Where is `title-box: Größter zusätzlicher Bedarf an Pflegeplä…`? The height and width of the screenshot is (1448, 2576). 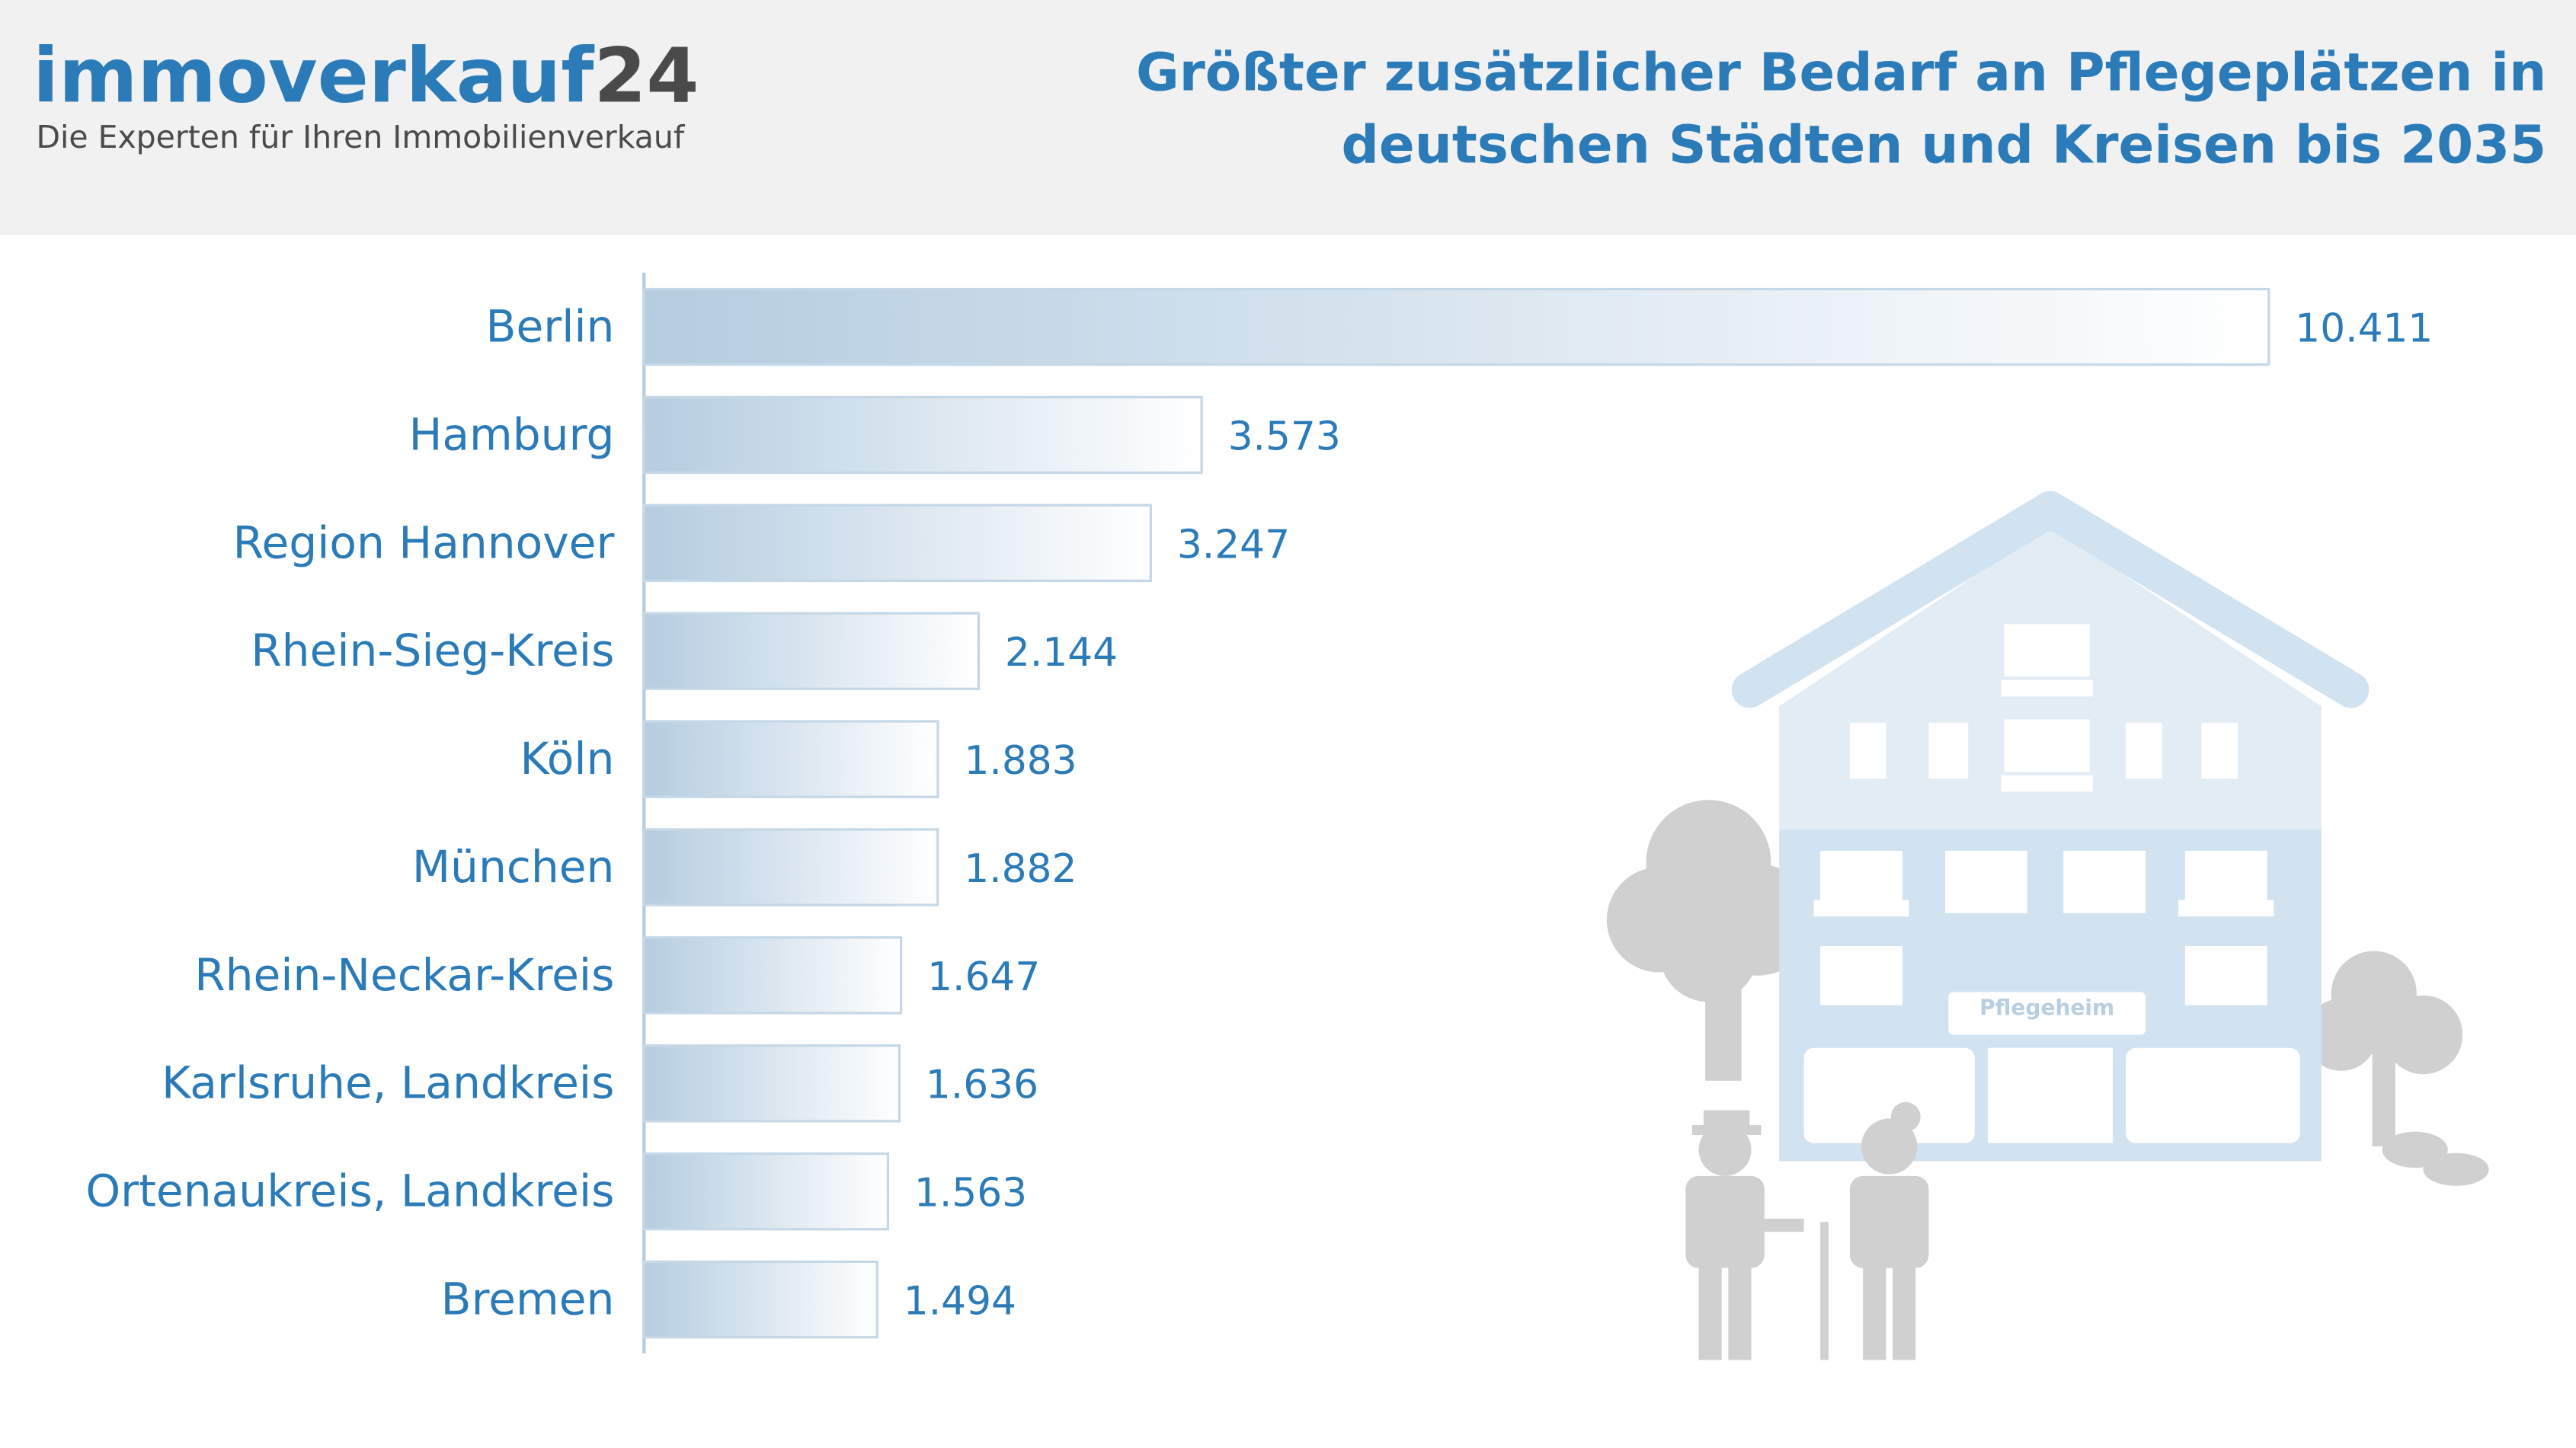 title-box: Größter zusätzlicher Bedarf an Pflegeplä… is located at coordinates (1841, 108).